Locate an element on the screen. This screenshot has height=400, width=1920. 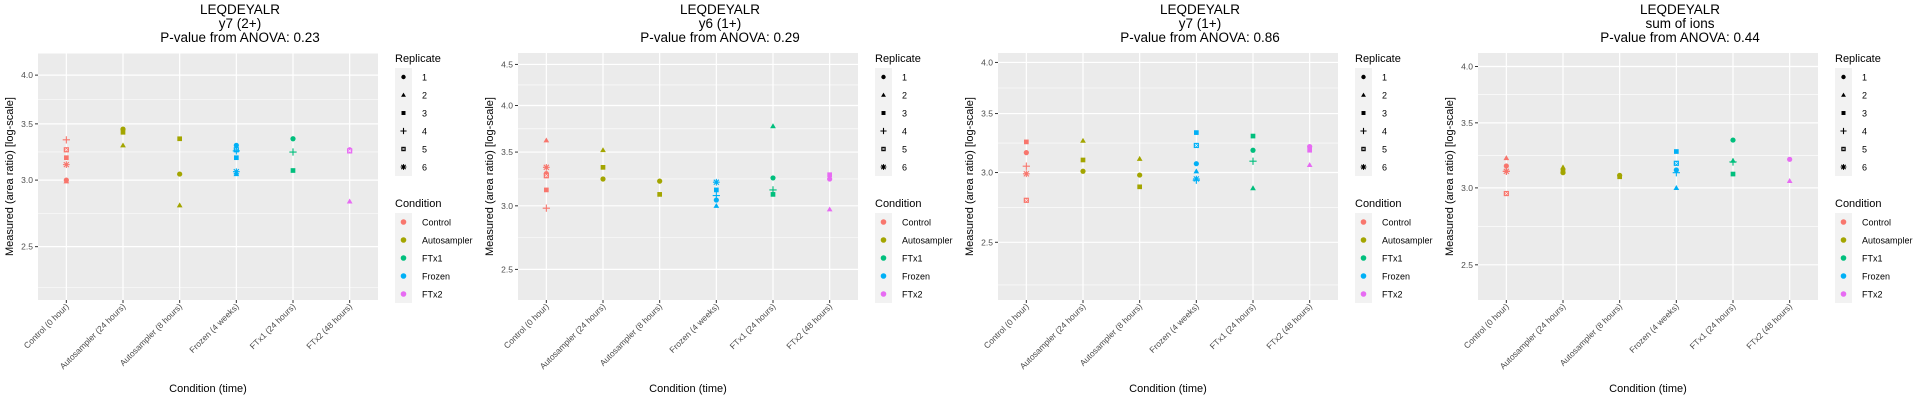
x-axis-label: Condition (time) is located at coordinates (208, 389).